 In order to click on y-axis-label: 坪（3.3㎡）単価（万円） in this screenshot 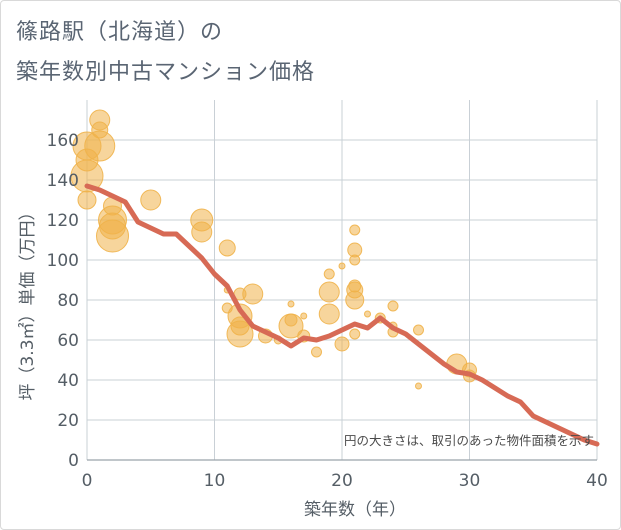, I will do `click(28, 301)`.